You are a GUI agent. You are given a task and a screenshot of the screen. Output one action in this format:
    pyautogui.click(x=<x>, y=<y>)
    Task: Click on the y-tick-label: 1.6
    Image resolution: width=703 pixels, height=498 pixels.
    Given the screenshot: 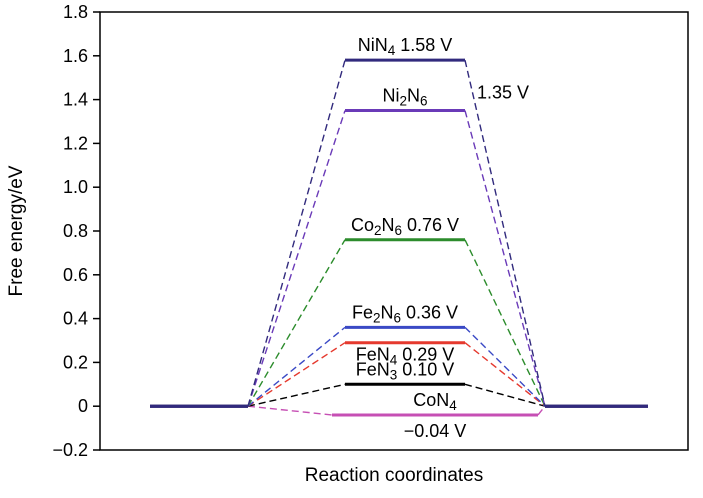 What is the action you would take?
    pyautogui.click(x=75, y=56)
    